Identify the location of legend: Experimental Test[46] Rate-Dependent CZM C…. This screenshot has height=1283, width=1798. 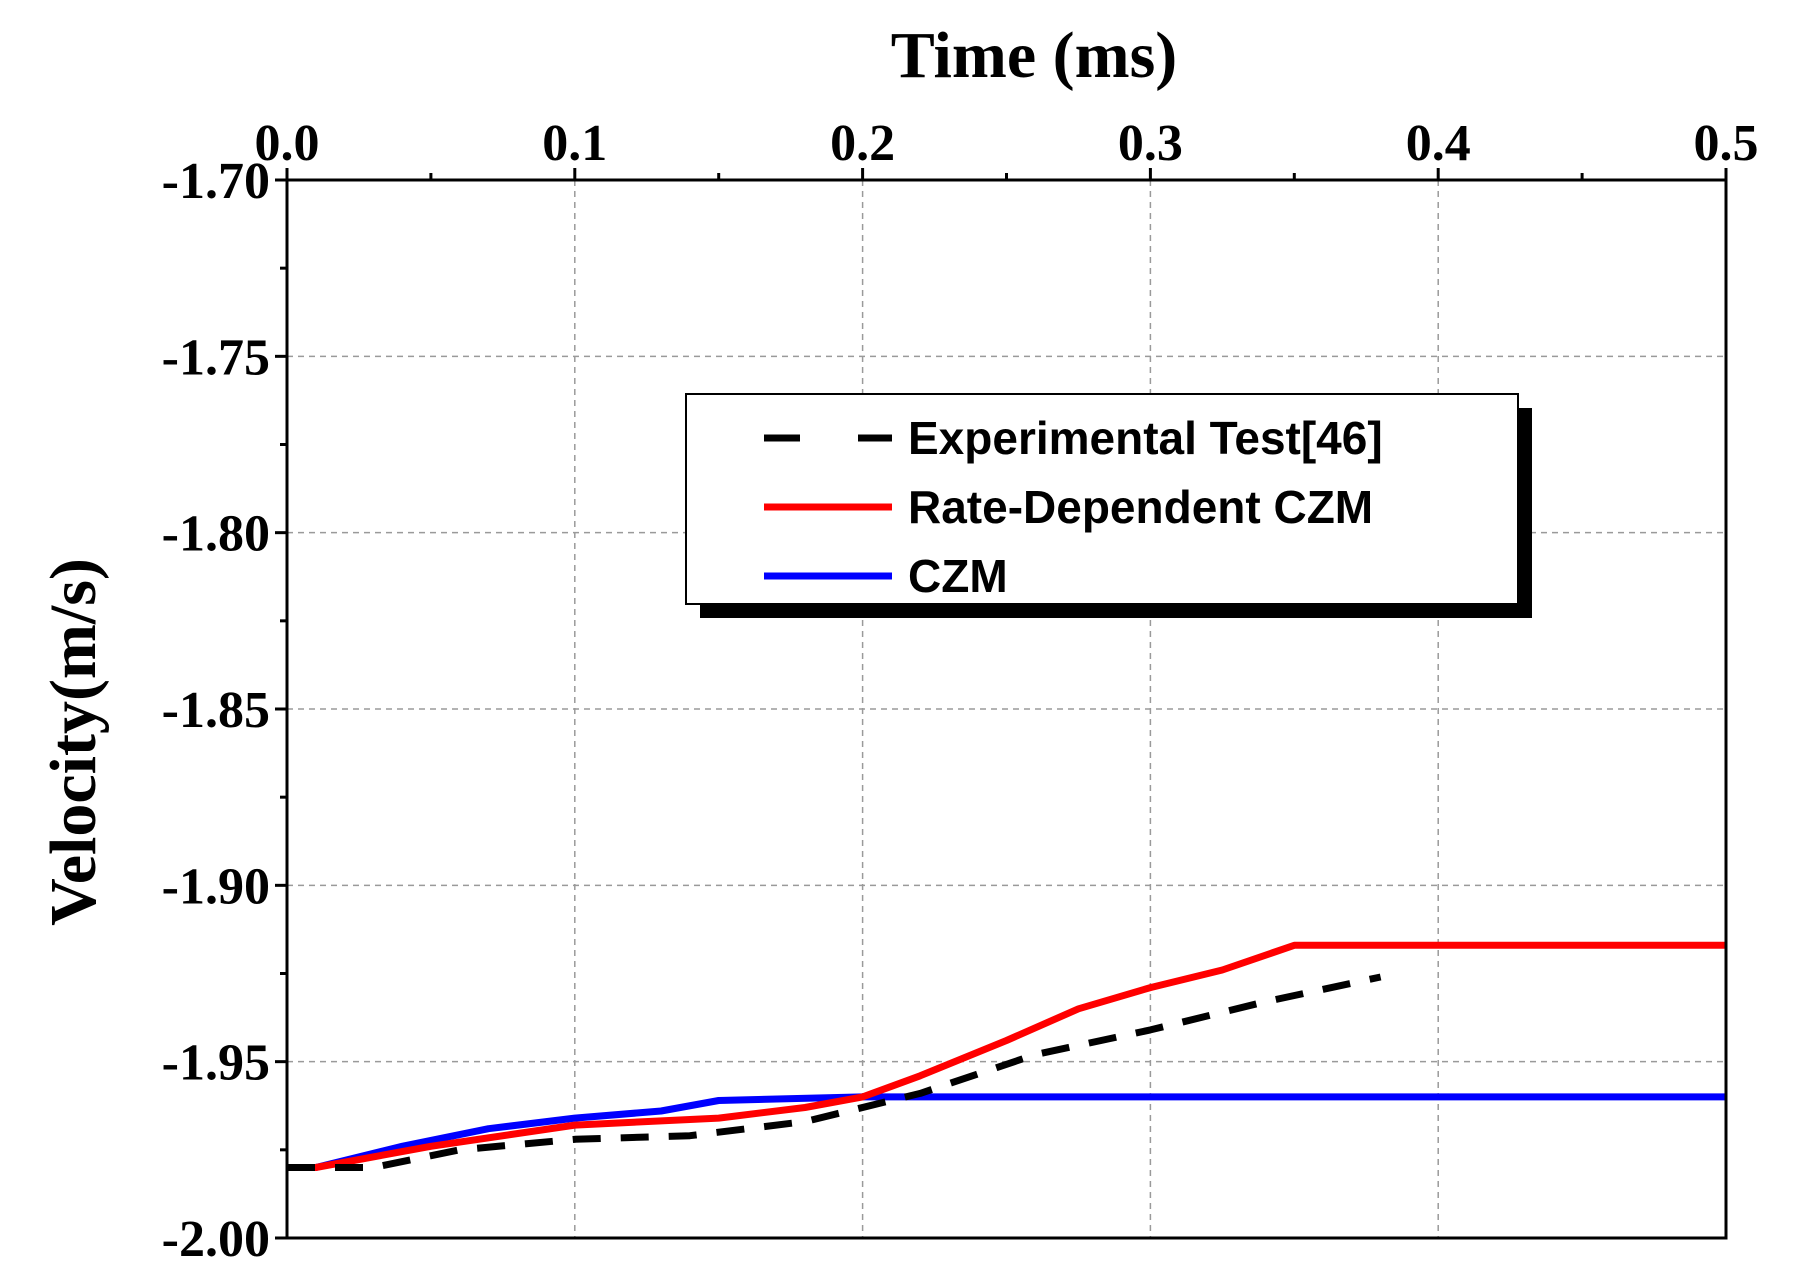
(1108, 505).